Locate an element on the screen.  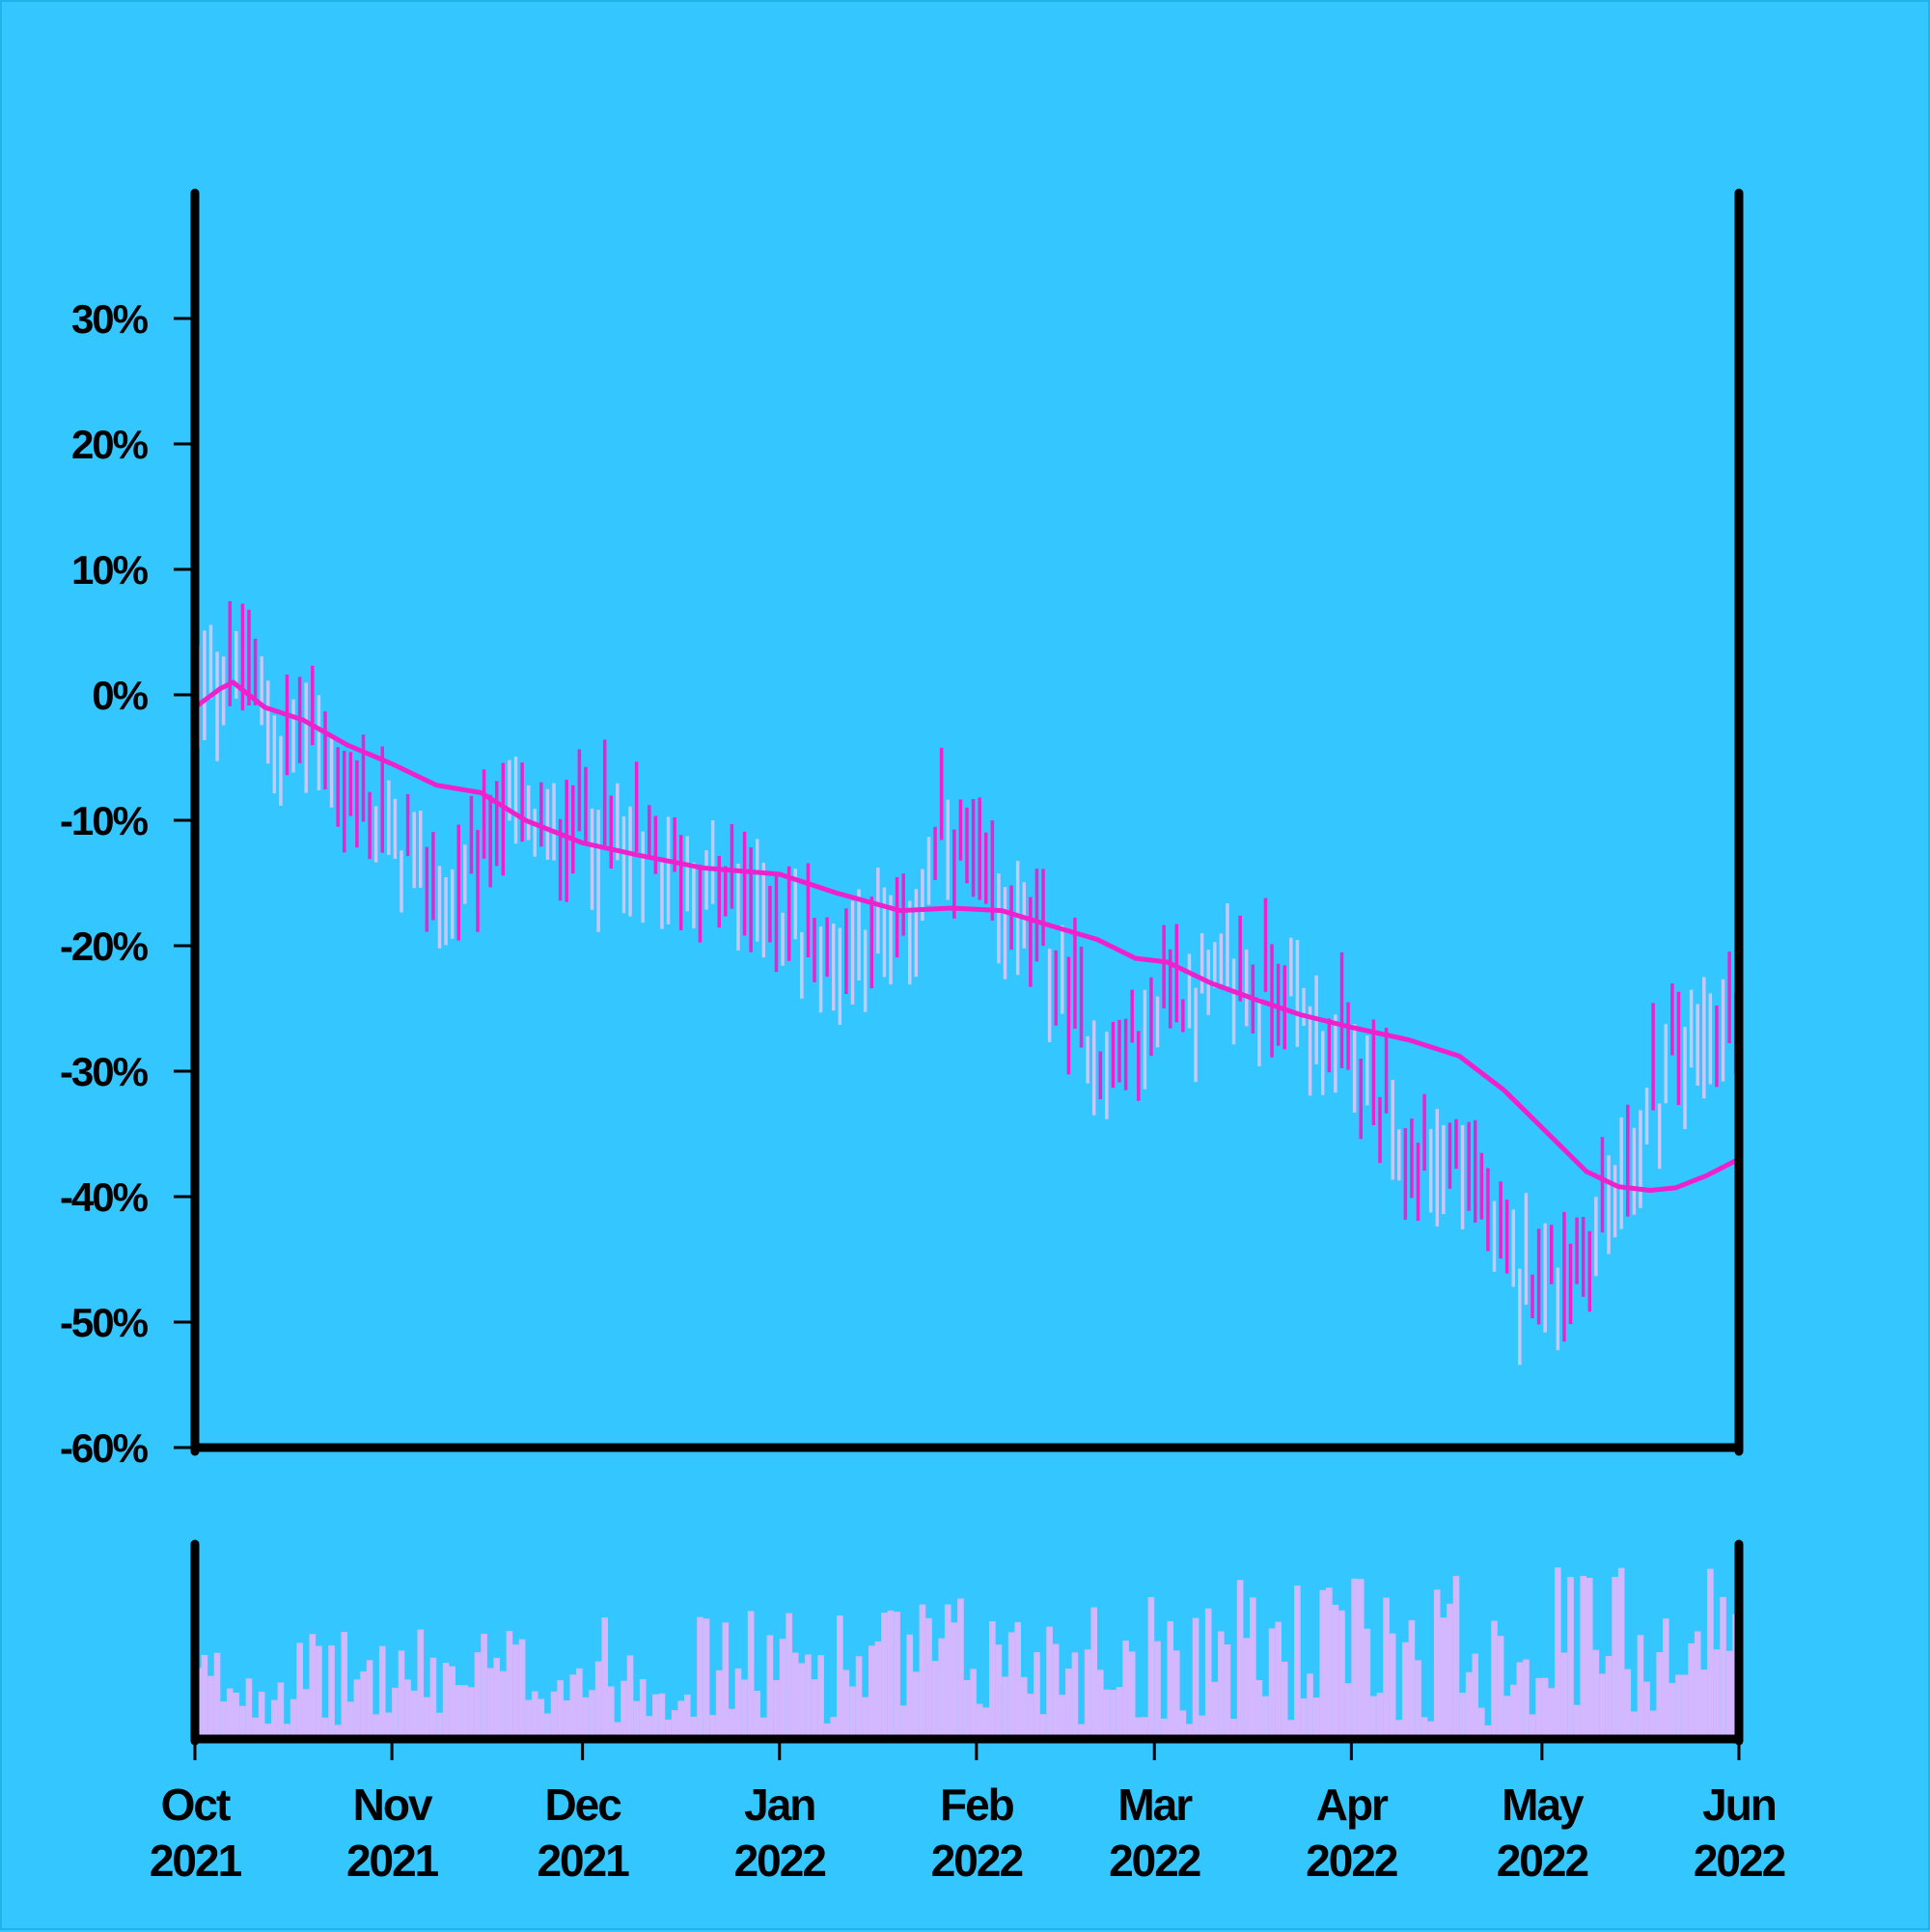
y-tick-label: 30% is located at coordinates (110, 319).